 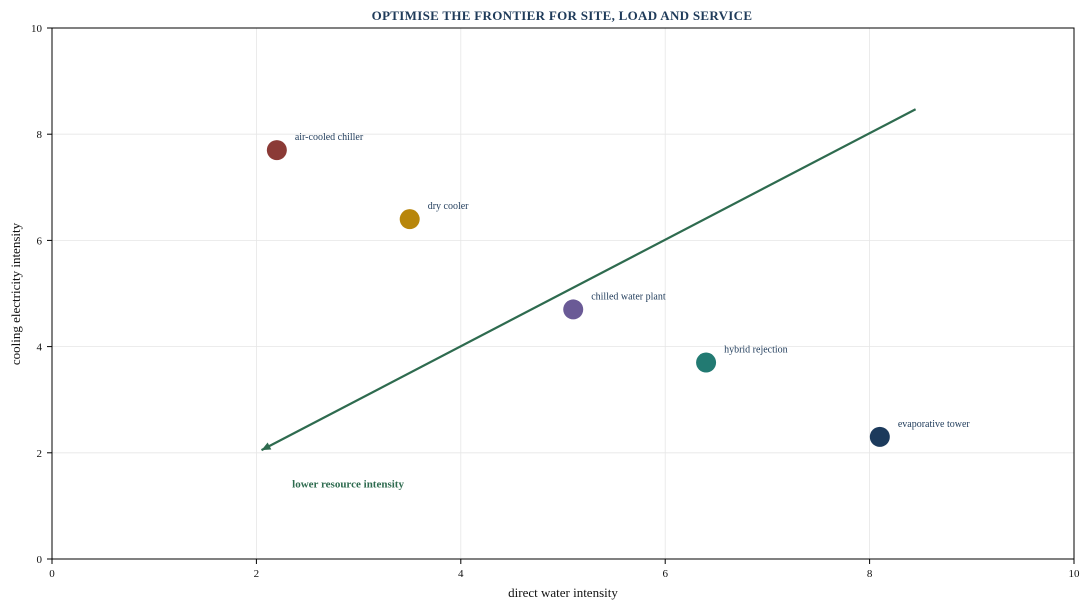 I want to click on data-point-label: air-cooled chiller, so click(x=329, y=137).